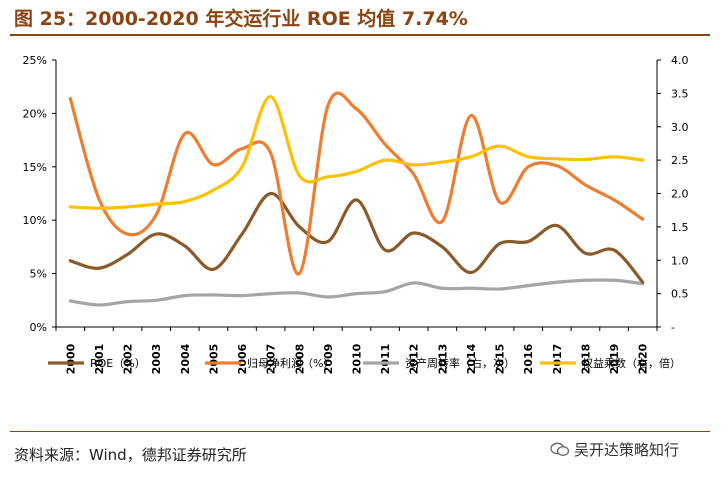 Image resolution: width=726 pixels, height=478 pixels. I want to click on x-axis-tick-label: 2020, so click(643, 358).